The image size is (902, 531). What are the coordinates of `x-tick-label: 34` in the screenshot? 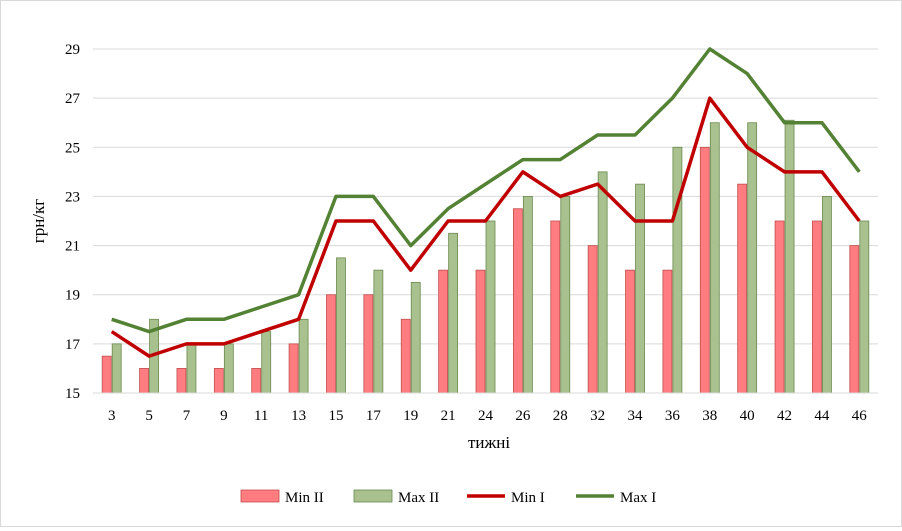 It's located at (636, 416).